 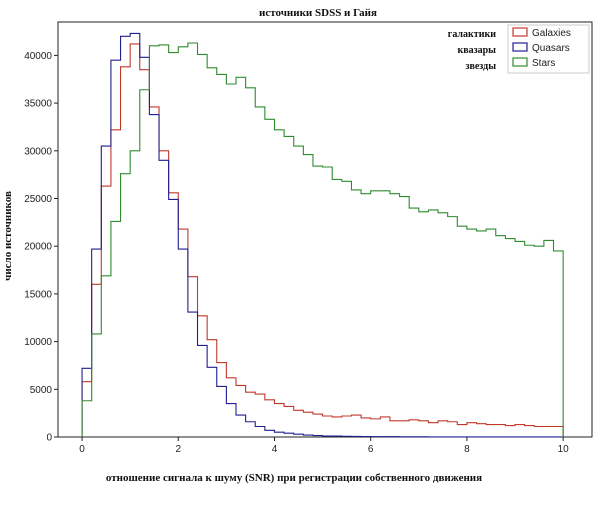 I want to click on legend-label-galaxies: Galaxies, so click(x=551, y=33).